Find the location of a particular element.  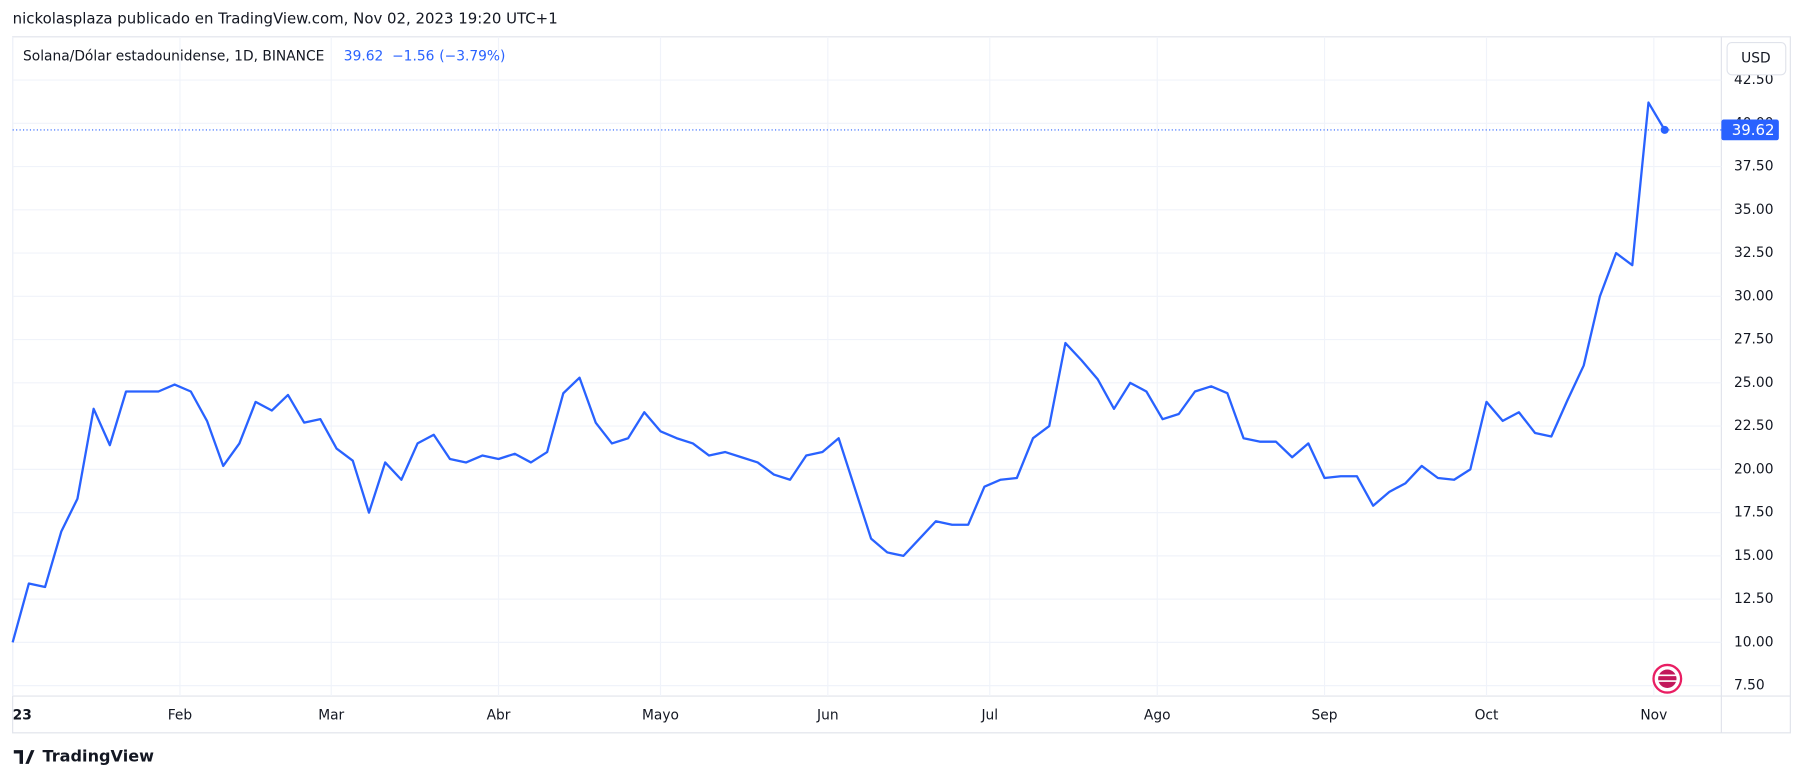

y-tick-label: 42.50 is located at coordinates (1753, 80).